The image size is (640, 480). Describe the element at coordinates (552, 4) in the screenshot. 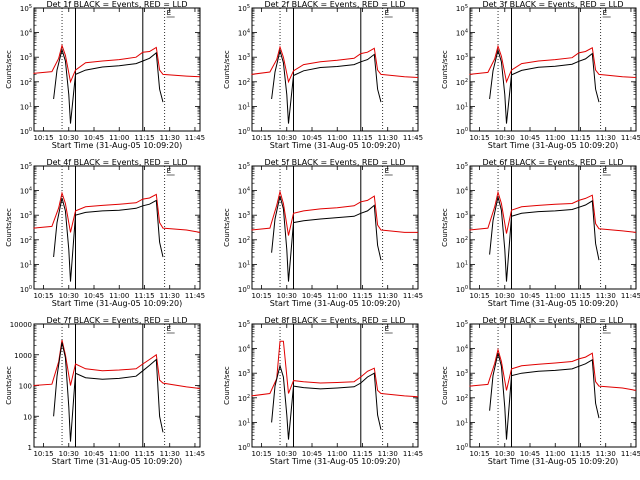

I see `chart-title: Det 3f BLACK = Events, RED = LLD` at that location.